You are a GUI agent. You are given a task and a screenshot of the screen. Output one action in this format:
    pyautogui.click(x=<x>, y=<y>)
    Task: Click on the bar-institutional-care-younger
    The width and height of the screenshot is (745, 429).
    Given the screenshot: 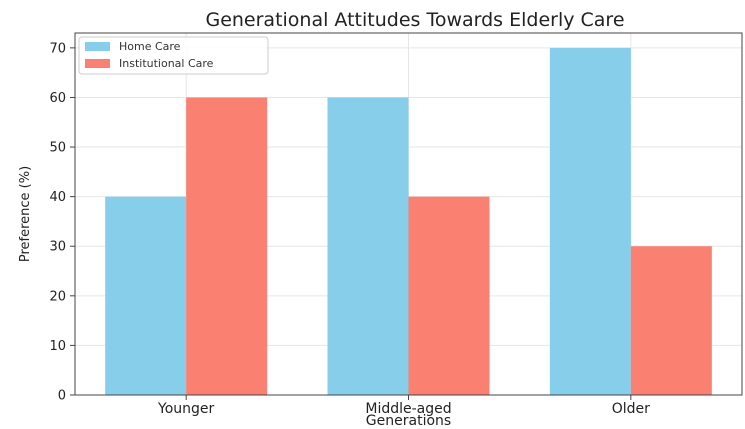 What is the action you would take?
    pyautogui.click(x=227, y=246)
    